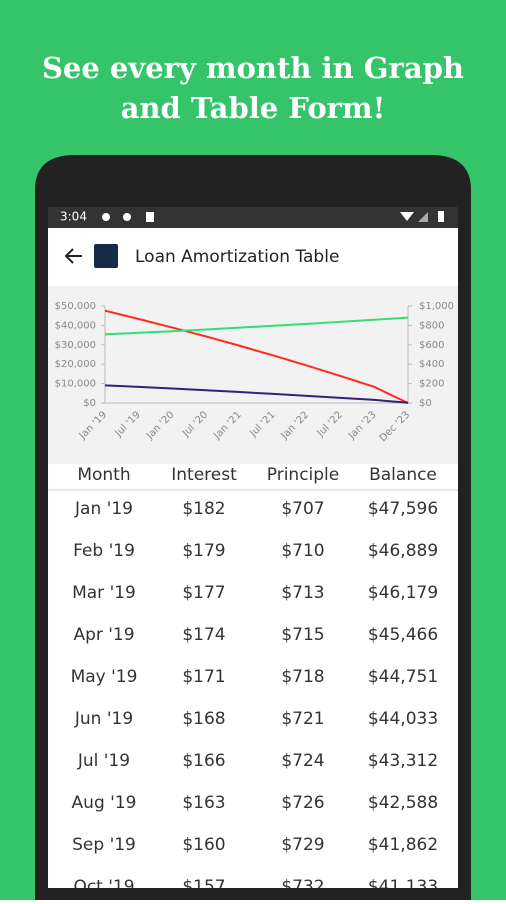  Describe the element at coordinates (89, 403) in the screenshot. I see `y-tick-label: $0` at that location.